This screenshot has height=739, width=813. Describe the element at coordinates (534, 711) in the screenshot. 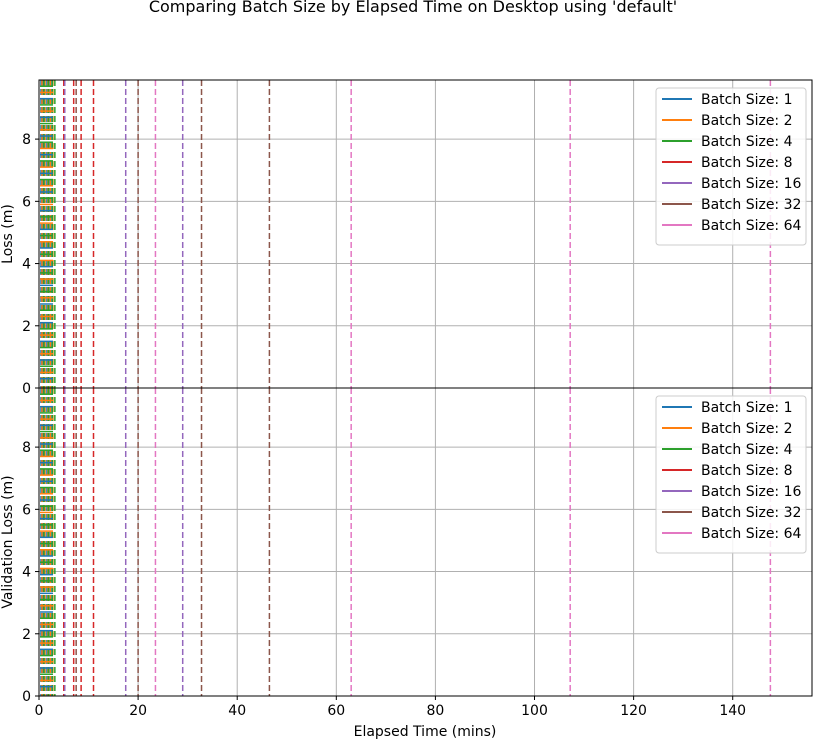

I see `x-tick-label: 100` at that location.